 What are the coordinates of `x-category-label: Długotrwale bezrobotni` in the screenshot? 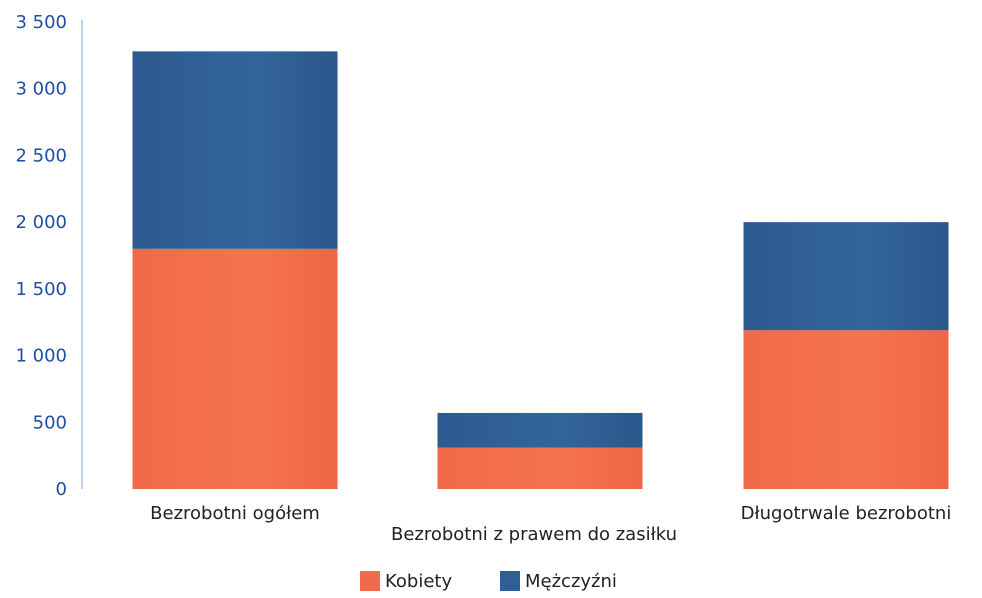 It's located at (846, 513).